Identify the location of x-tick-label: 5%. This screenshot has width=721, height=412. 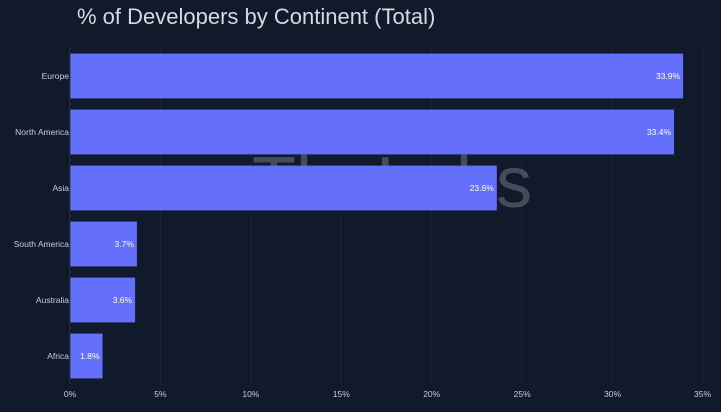
(160, 394).